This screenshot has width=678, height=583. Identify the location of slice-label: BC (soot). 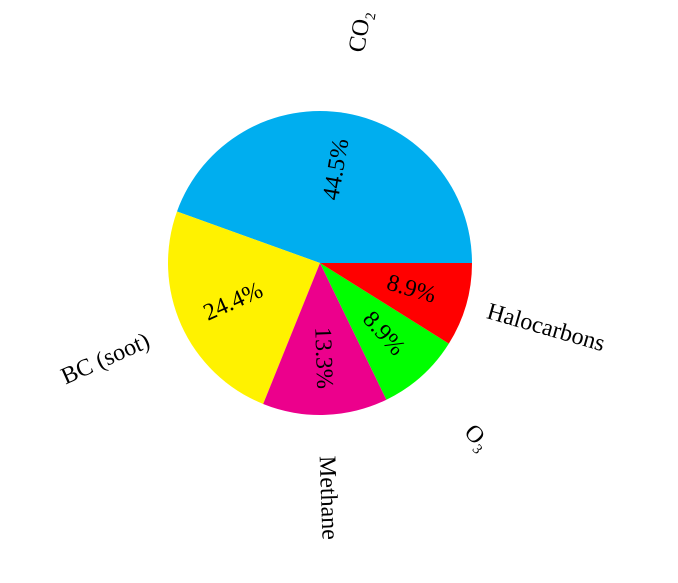
(105, 359).